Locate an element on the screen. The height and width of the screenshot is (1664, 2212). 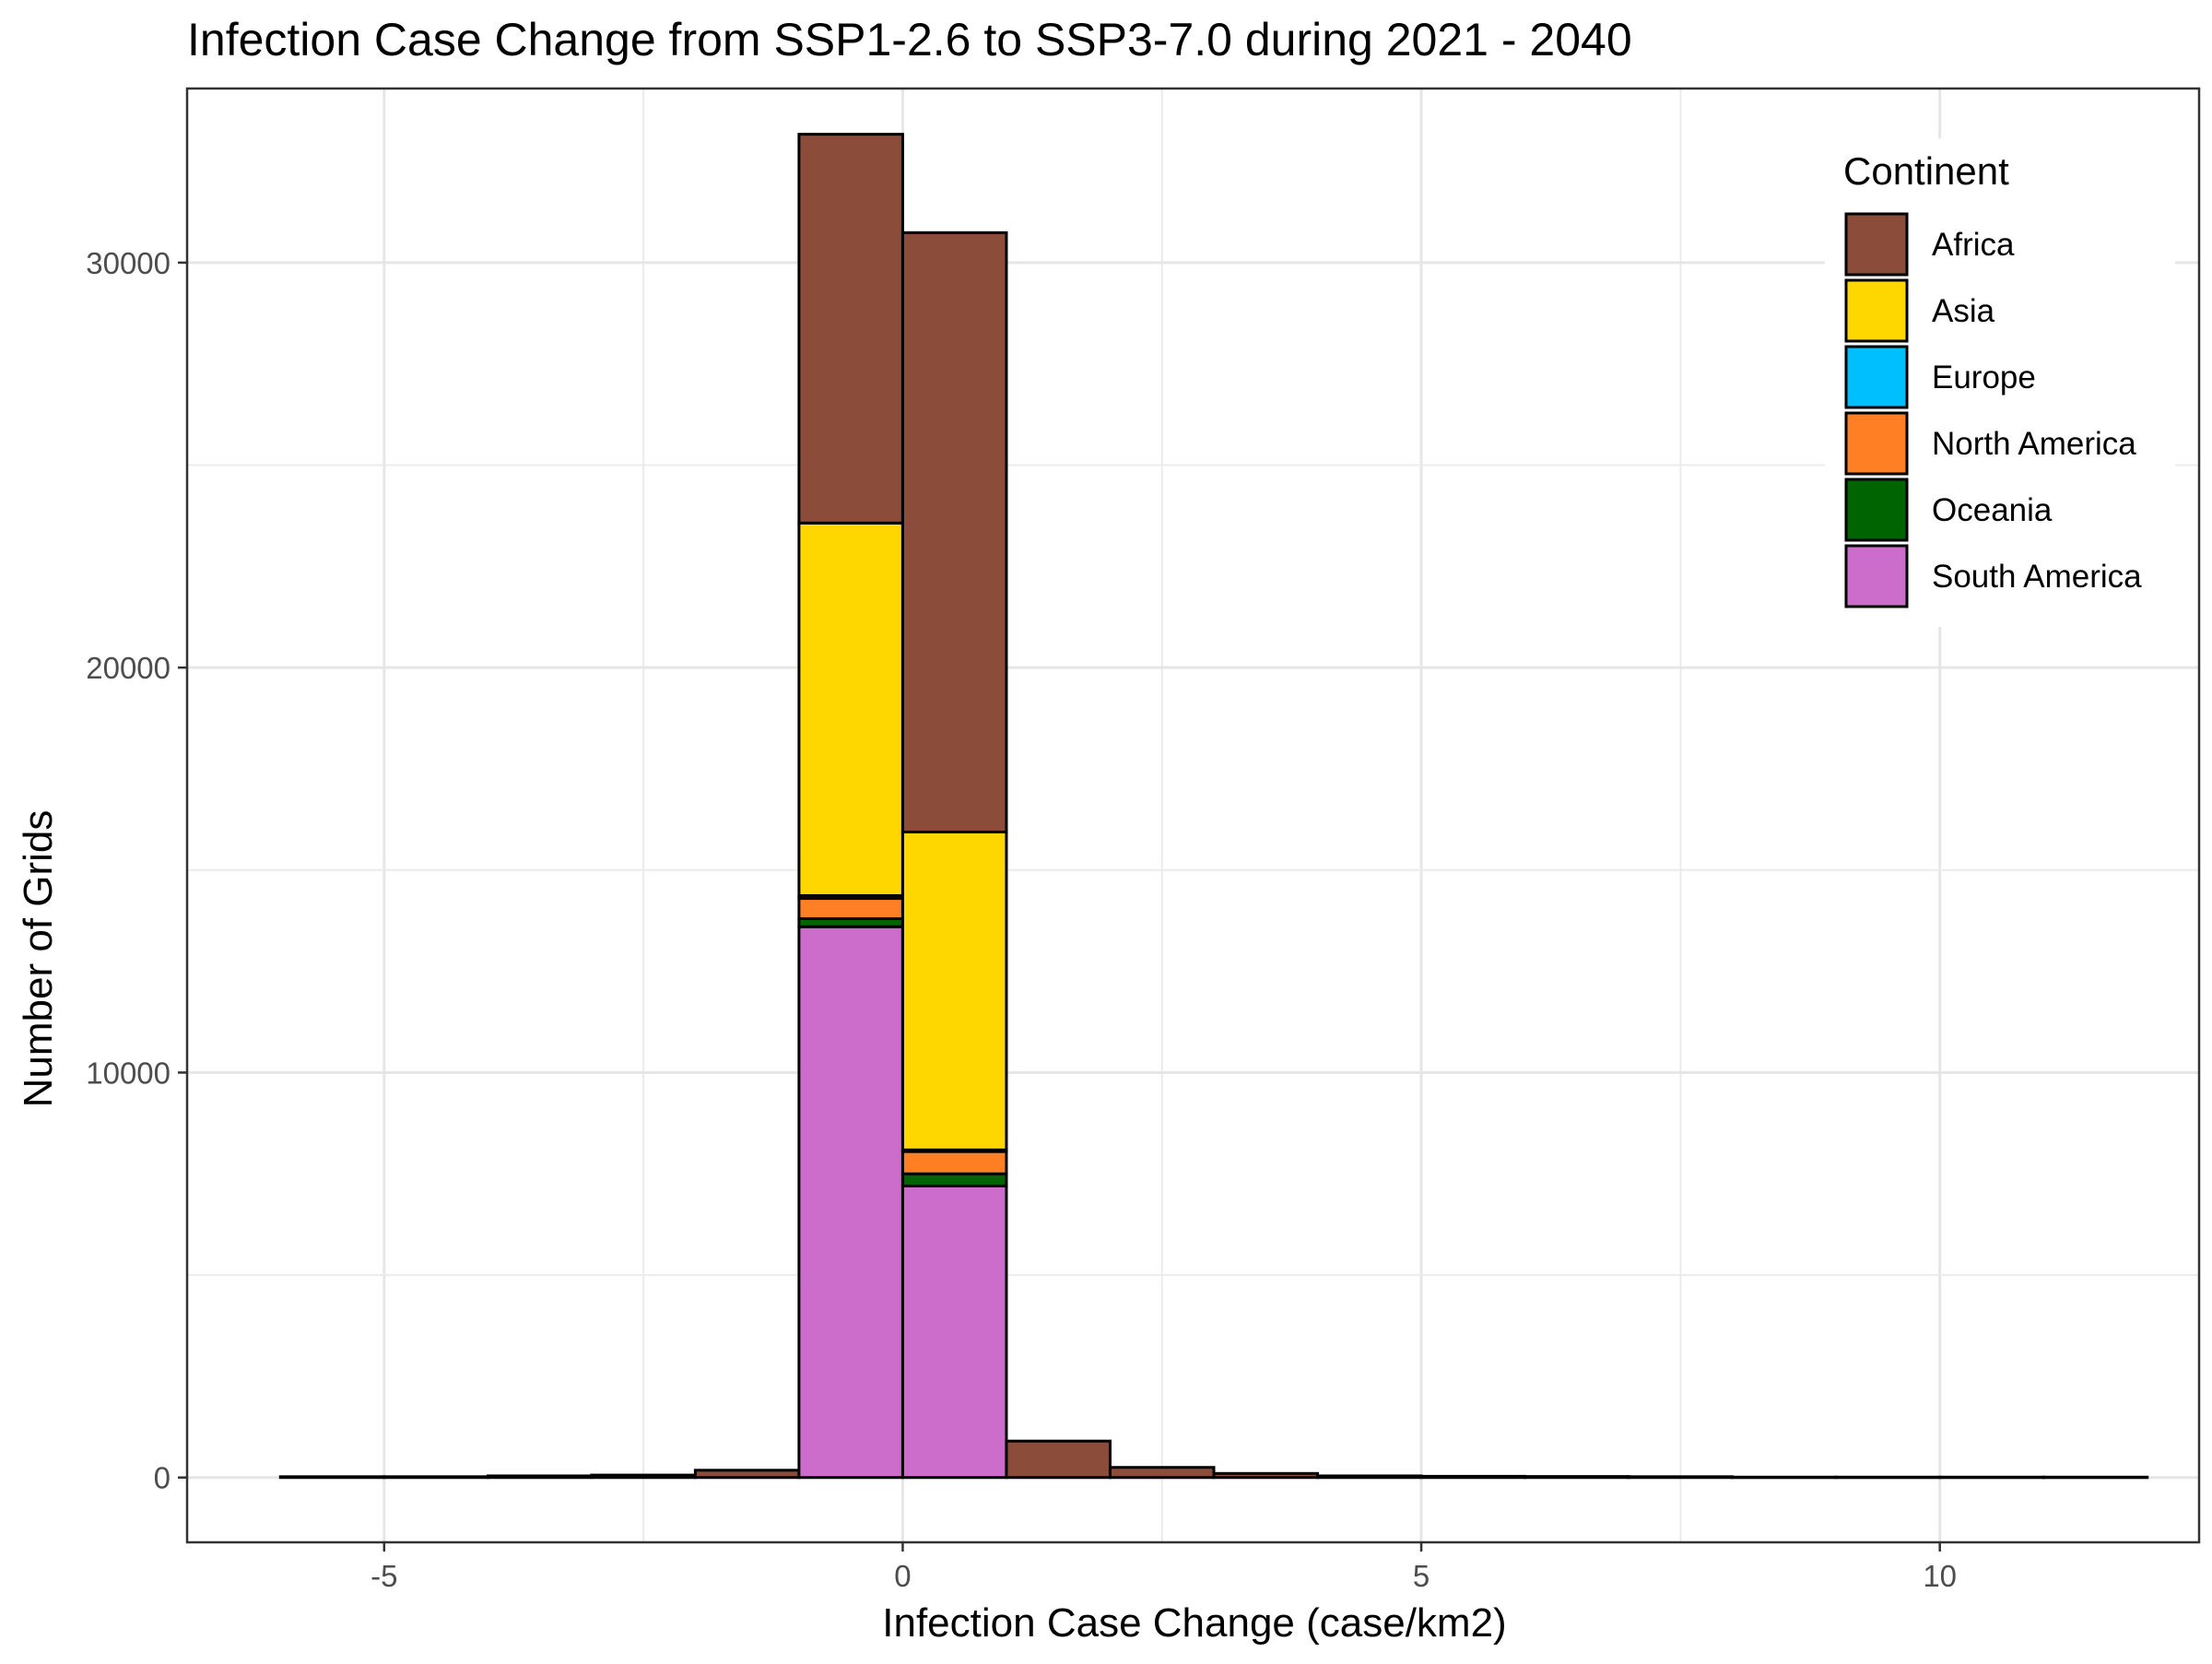
legend-title: Continent is located at coordinates (1926, 171).